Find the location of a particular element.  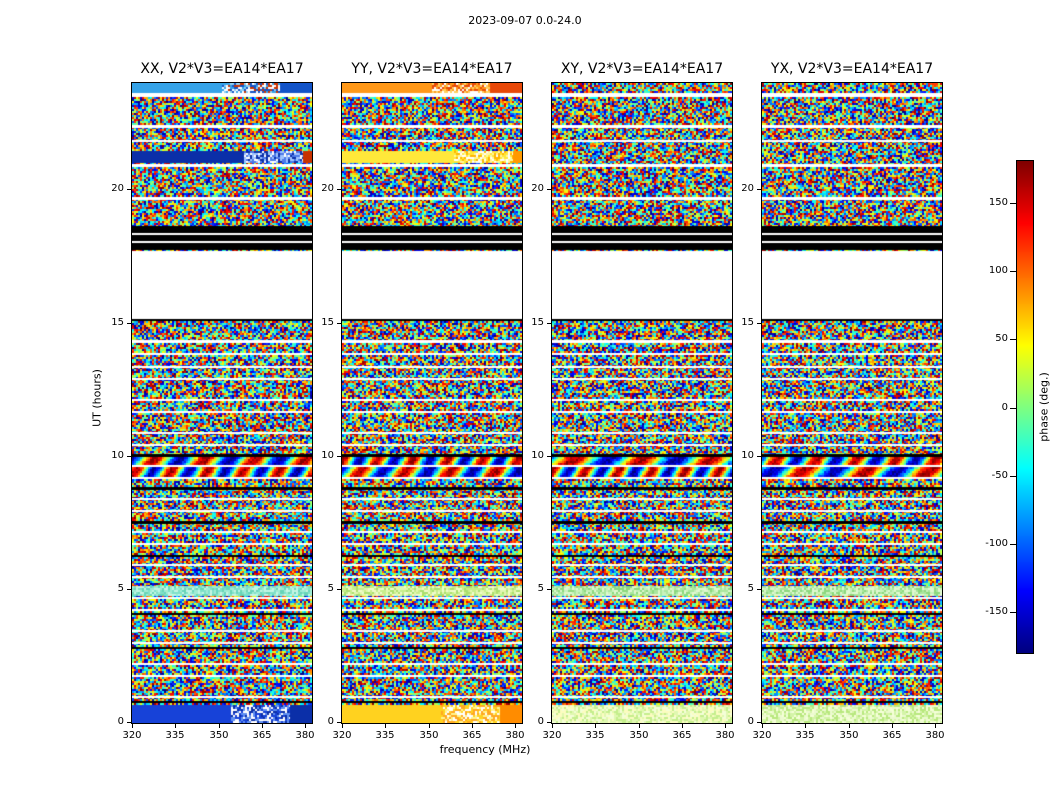

heatmap-canvas-xy is located at coordinates (642, 403).